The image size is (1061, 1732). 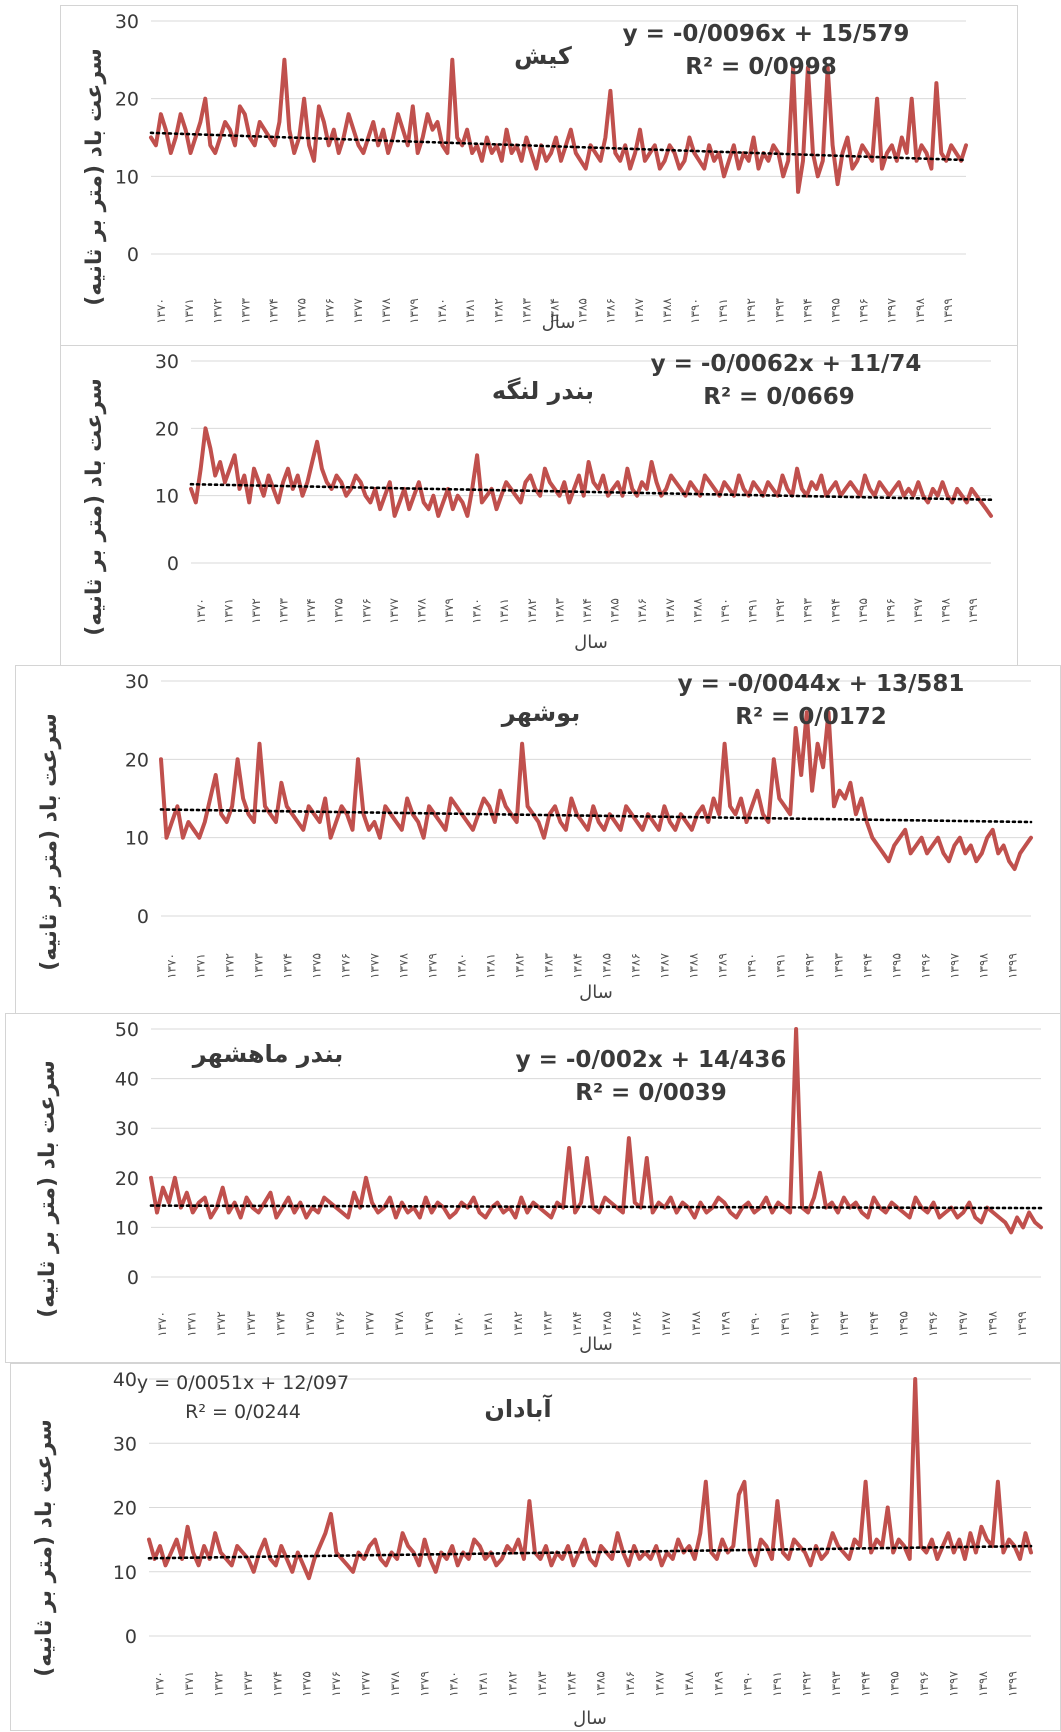 What do you see at coordinates (243, 1412) in the screenshot?
I see `r-squared-label: R² = 0/0244` at bounding box center [243, 1412].